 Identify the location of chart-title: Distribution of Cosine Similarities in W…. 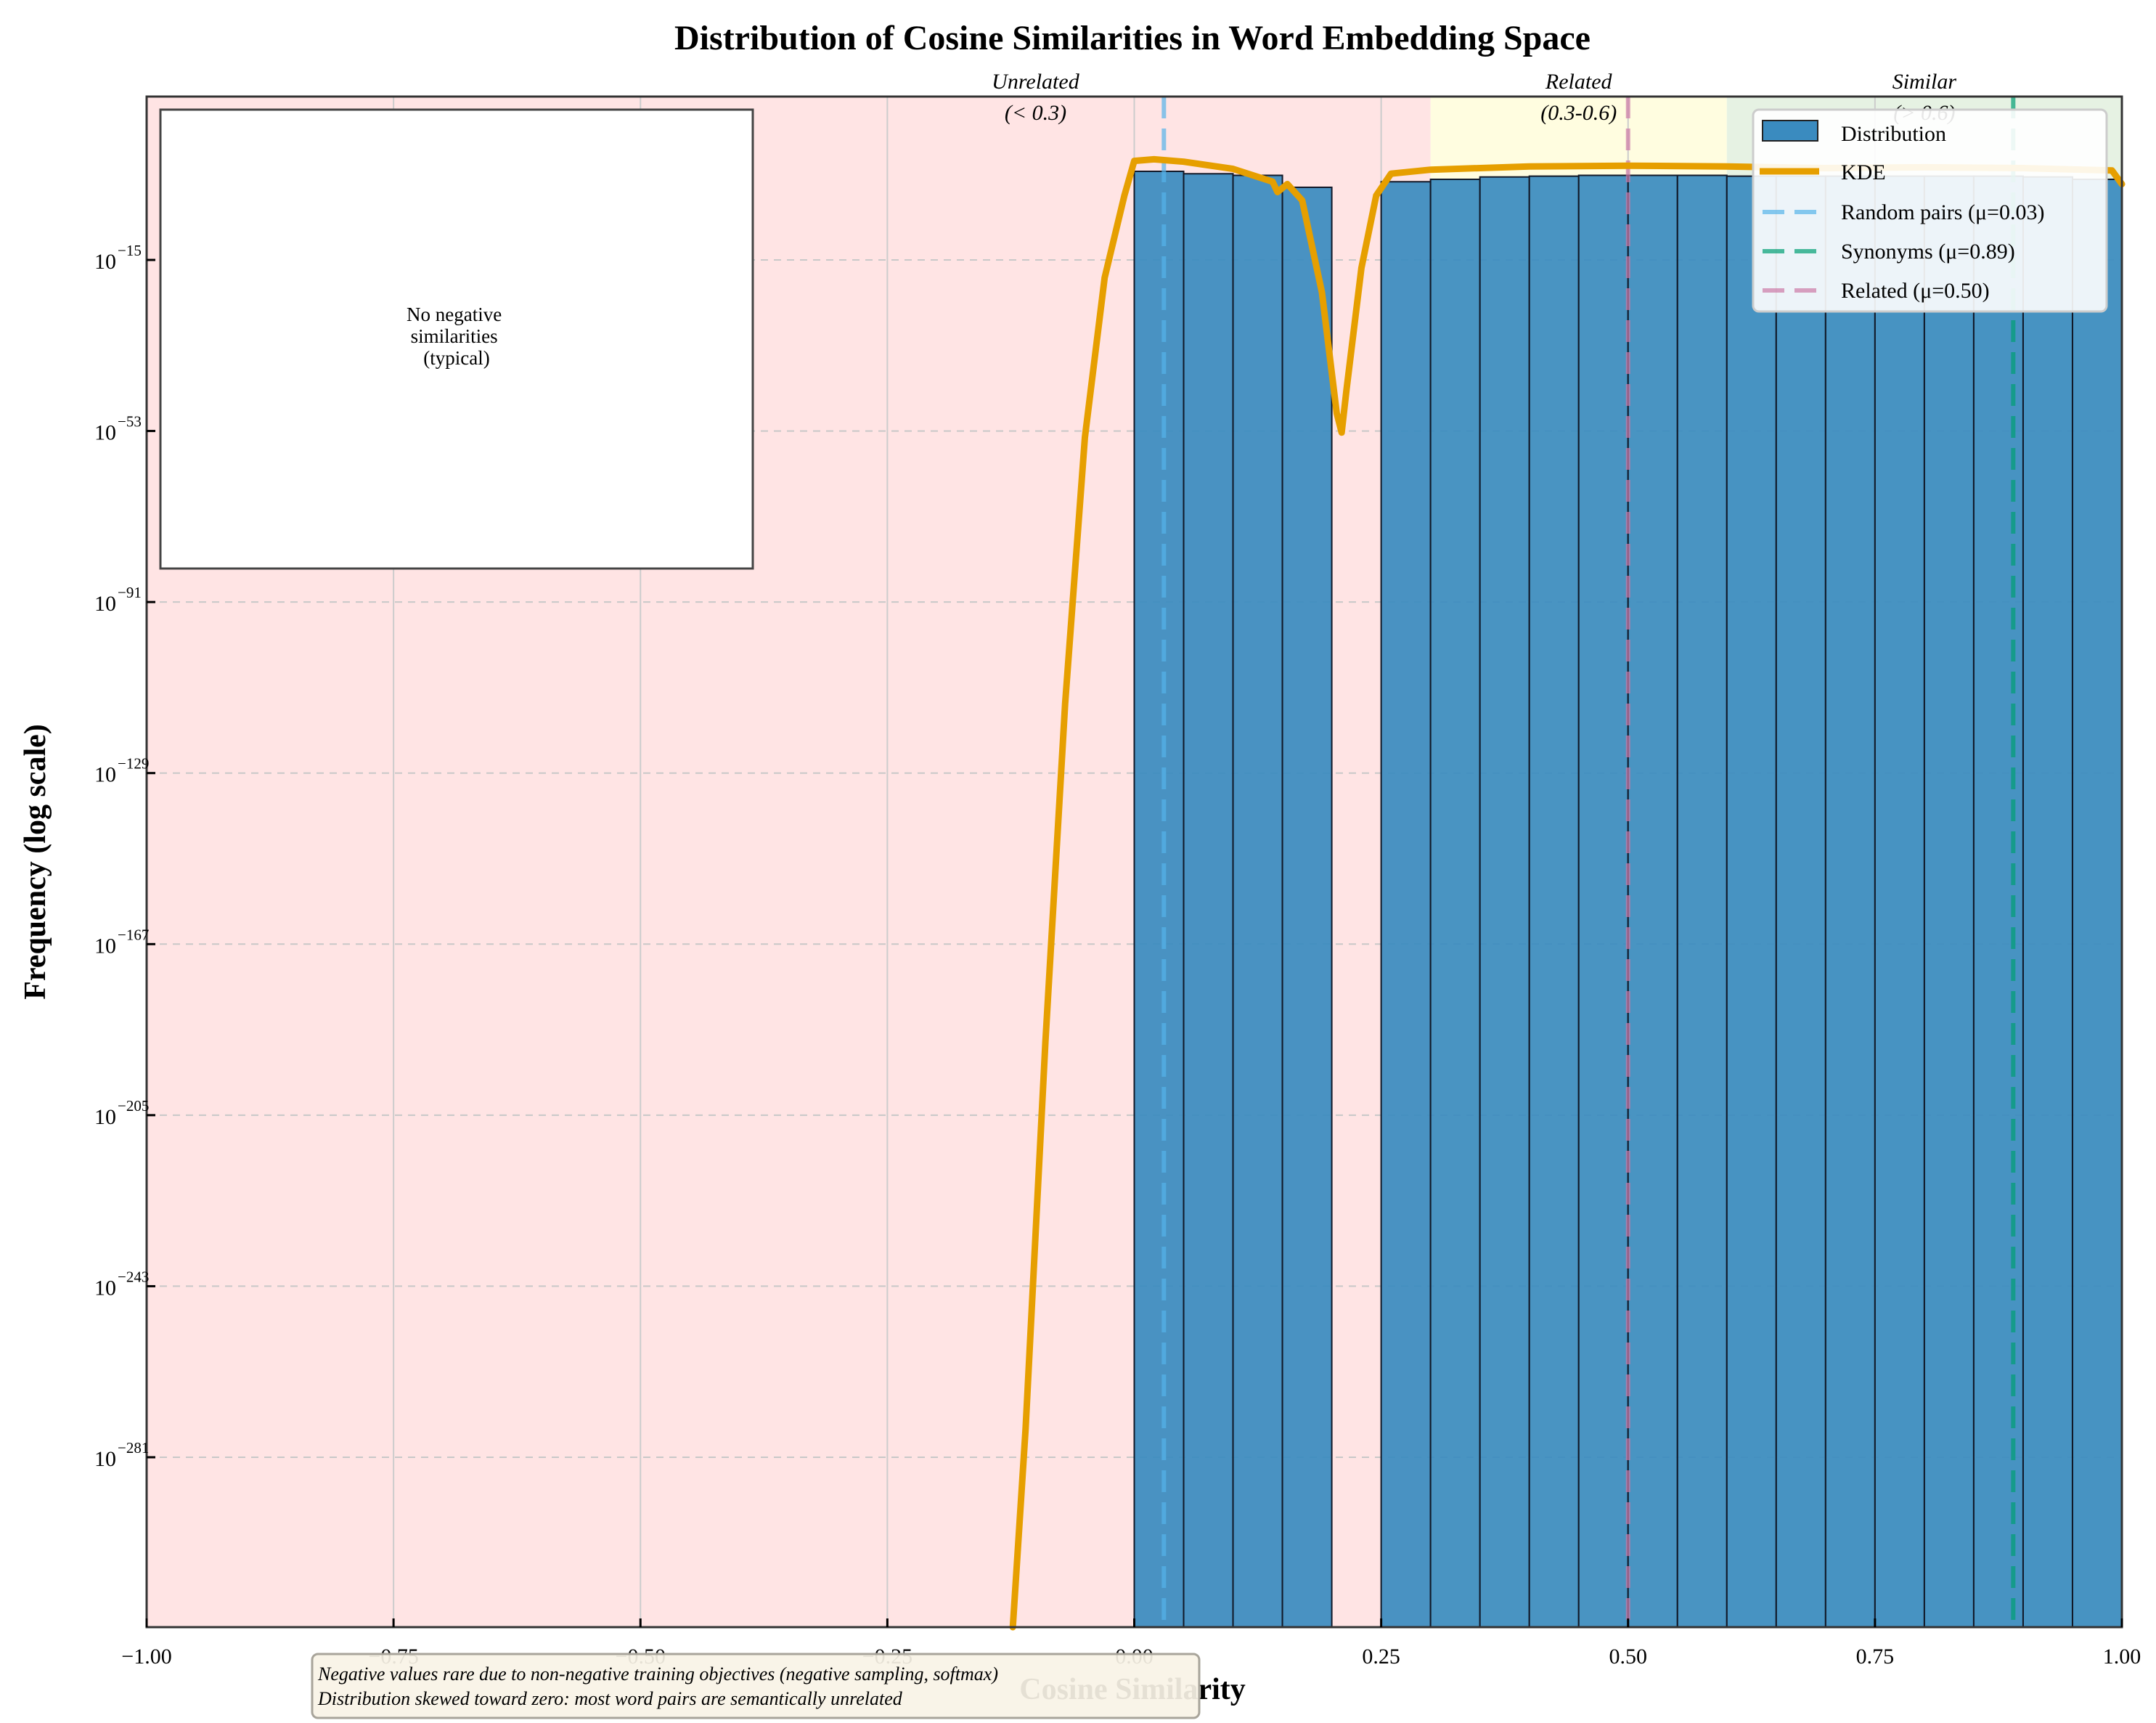
(1133, 38).